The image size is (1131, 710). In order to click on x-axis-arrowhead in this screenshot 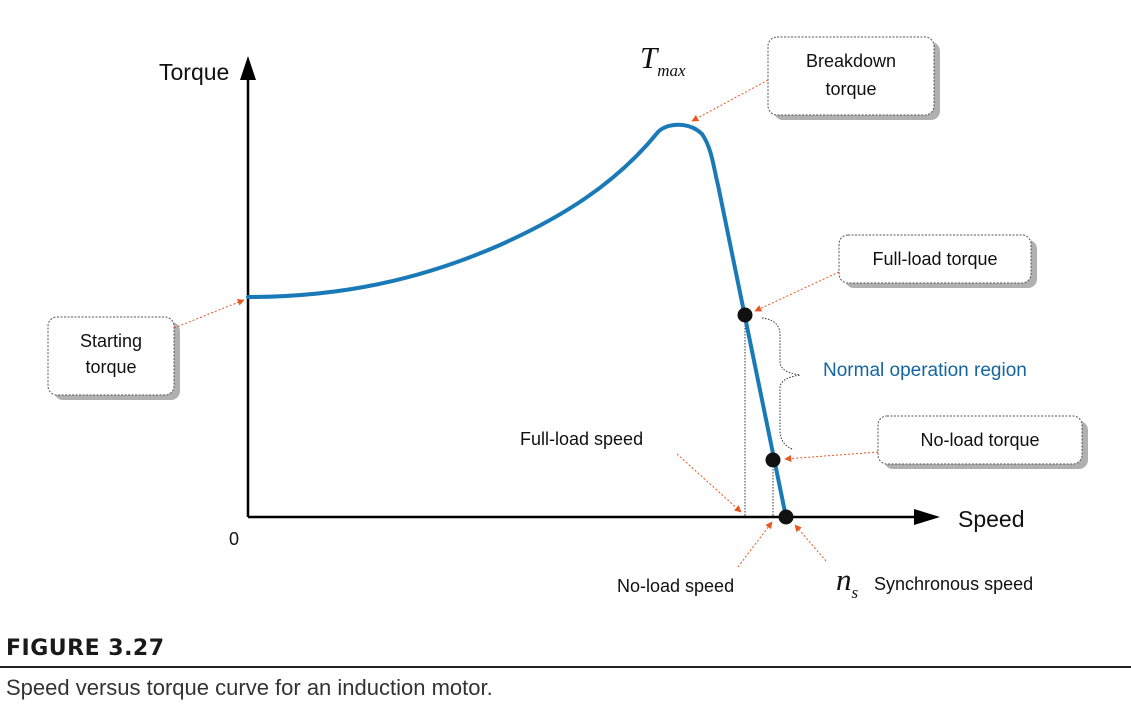, I will do `click(927, 517)`.